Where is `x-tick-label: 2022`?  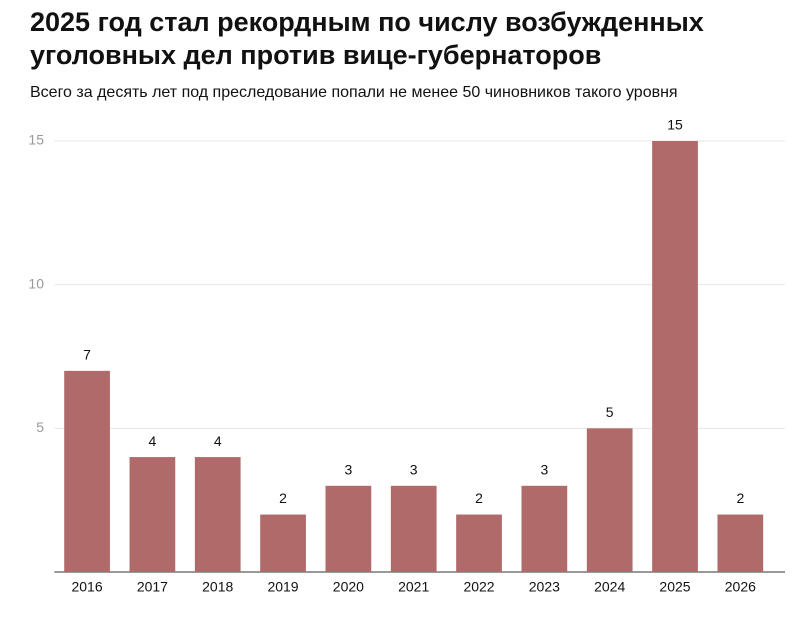
x-tick-label: 2022 is located at coordinates (478, 587).